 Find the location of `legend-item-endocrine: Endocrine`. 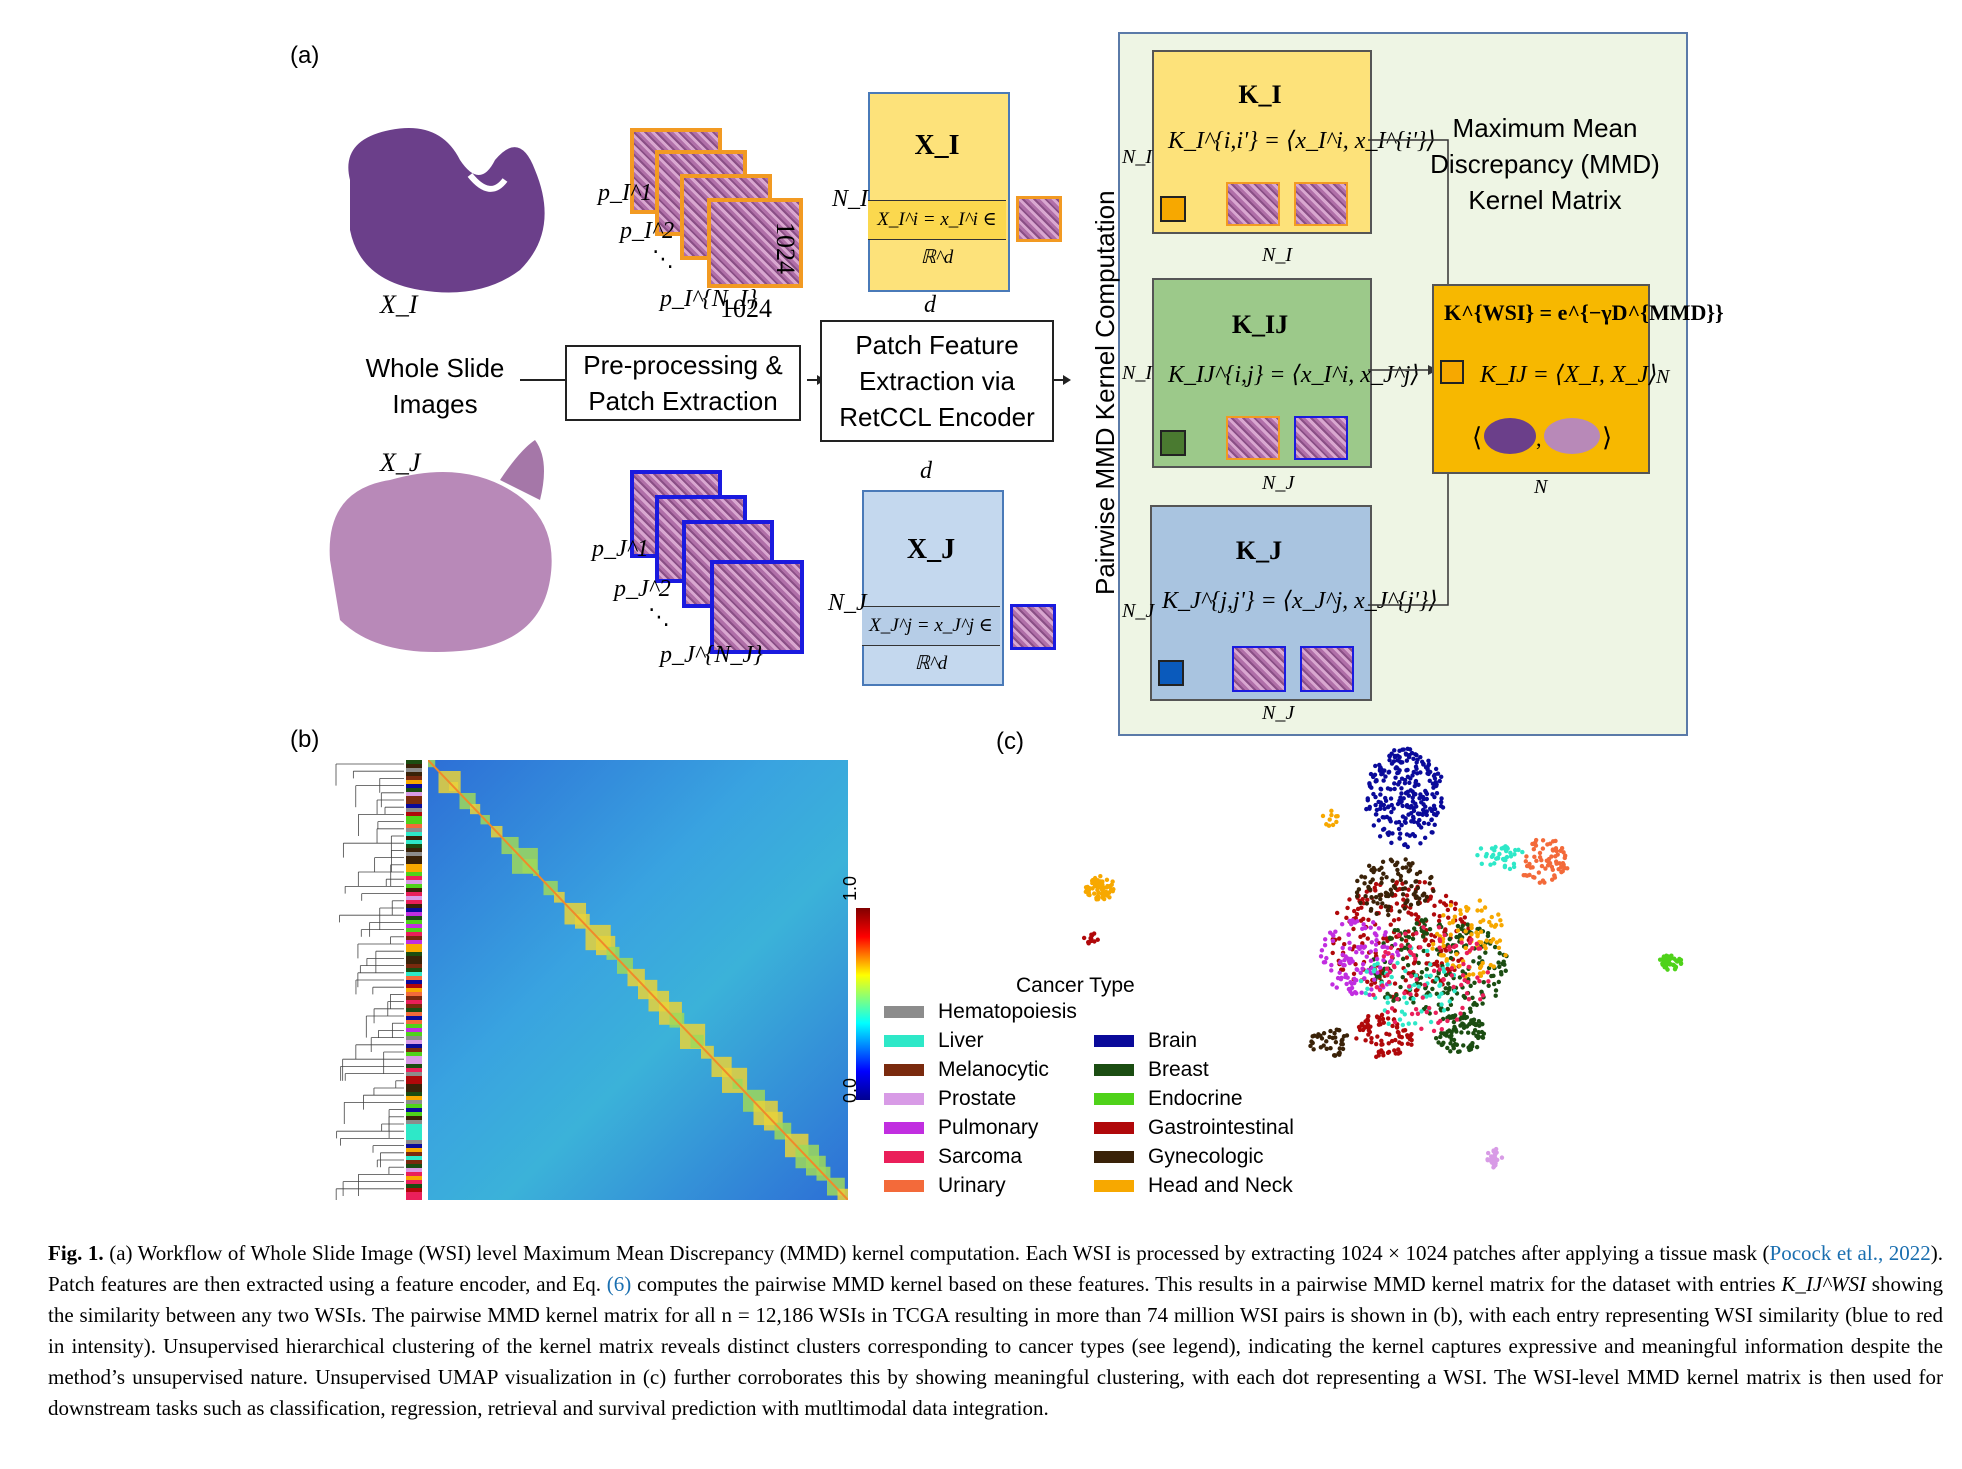

legend-item-endocrine: Endocrine is located at coordinates (1168, 1099).